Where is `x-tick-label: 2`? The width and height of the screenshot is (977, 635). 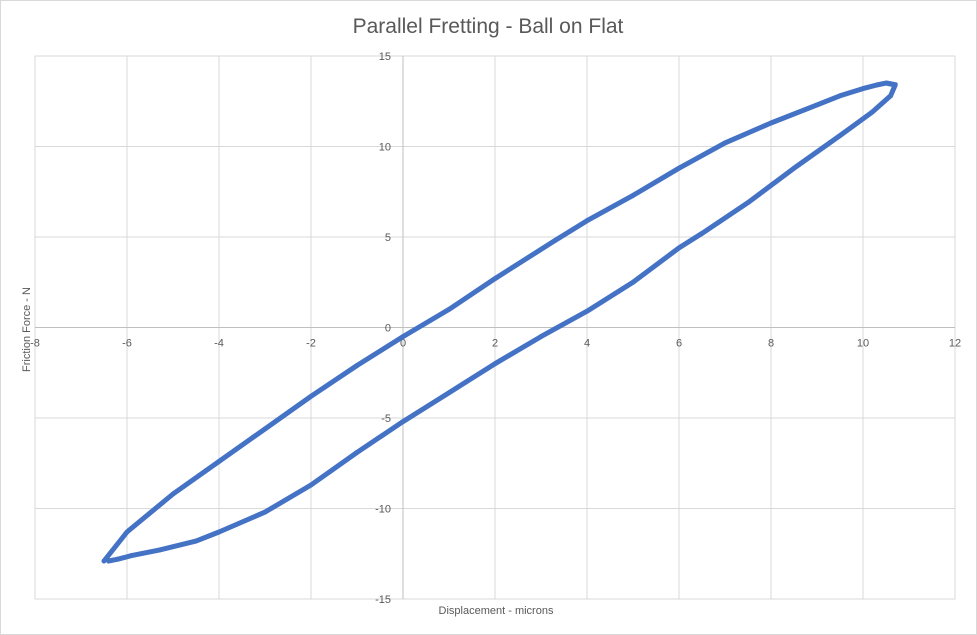 x-tick-label: 2 is located at coordinates (495, 344).